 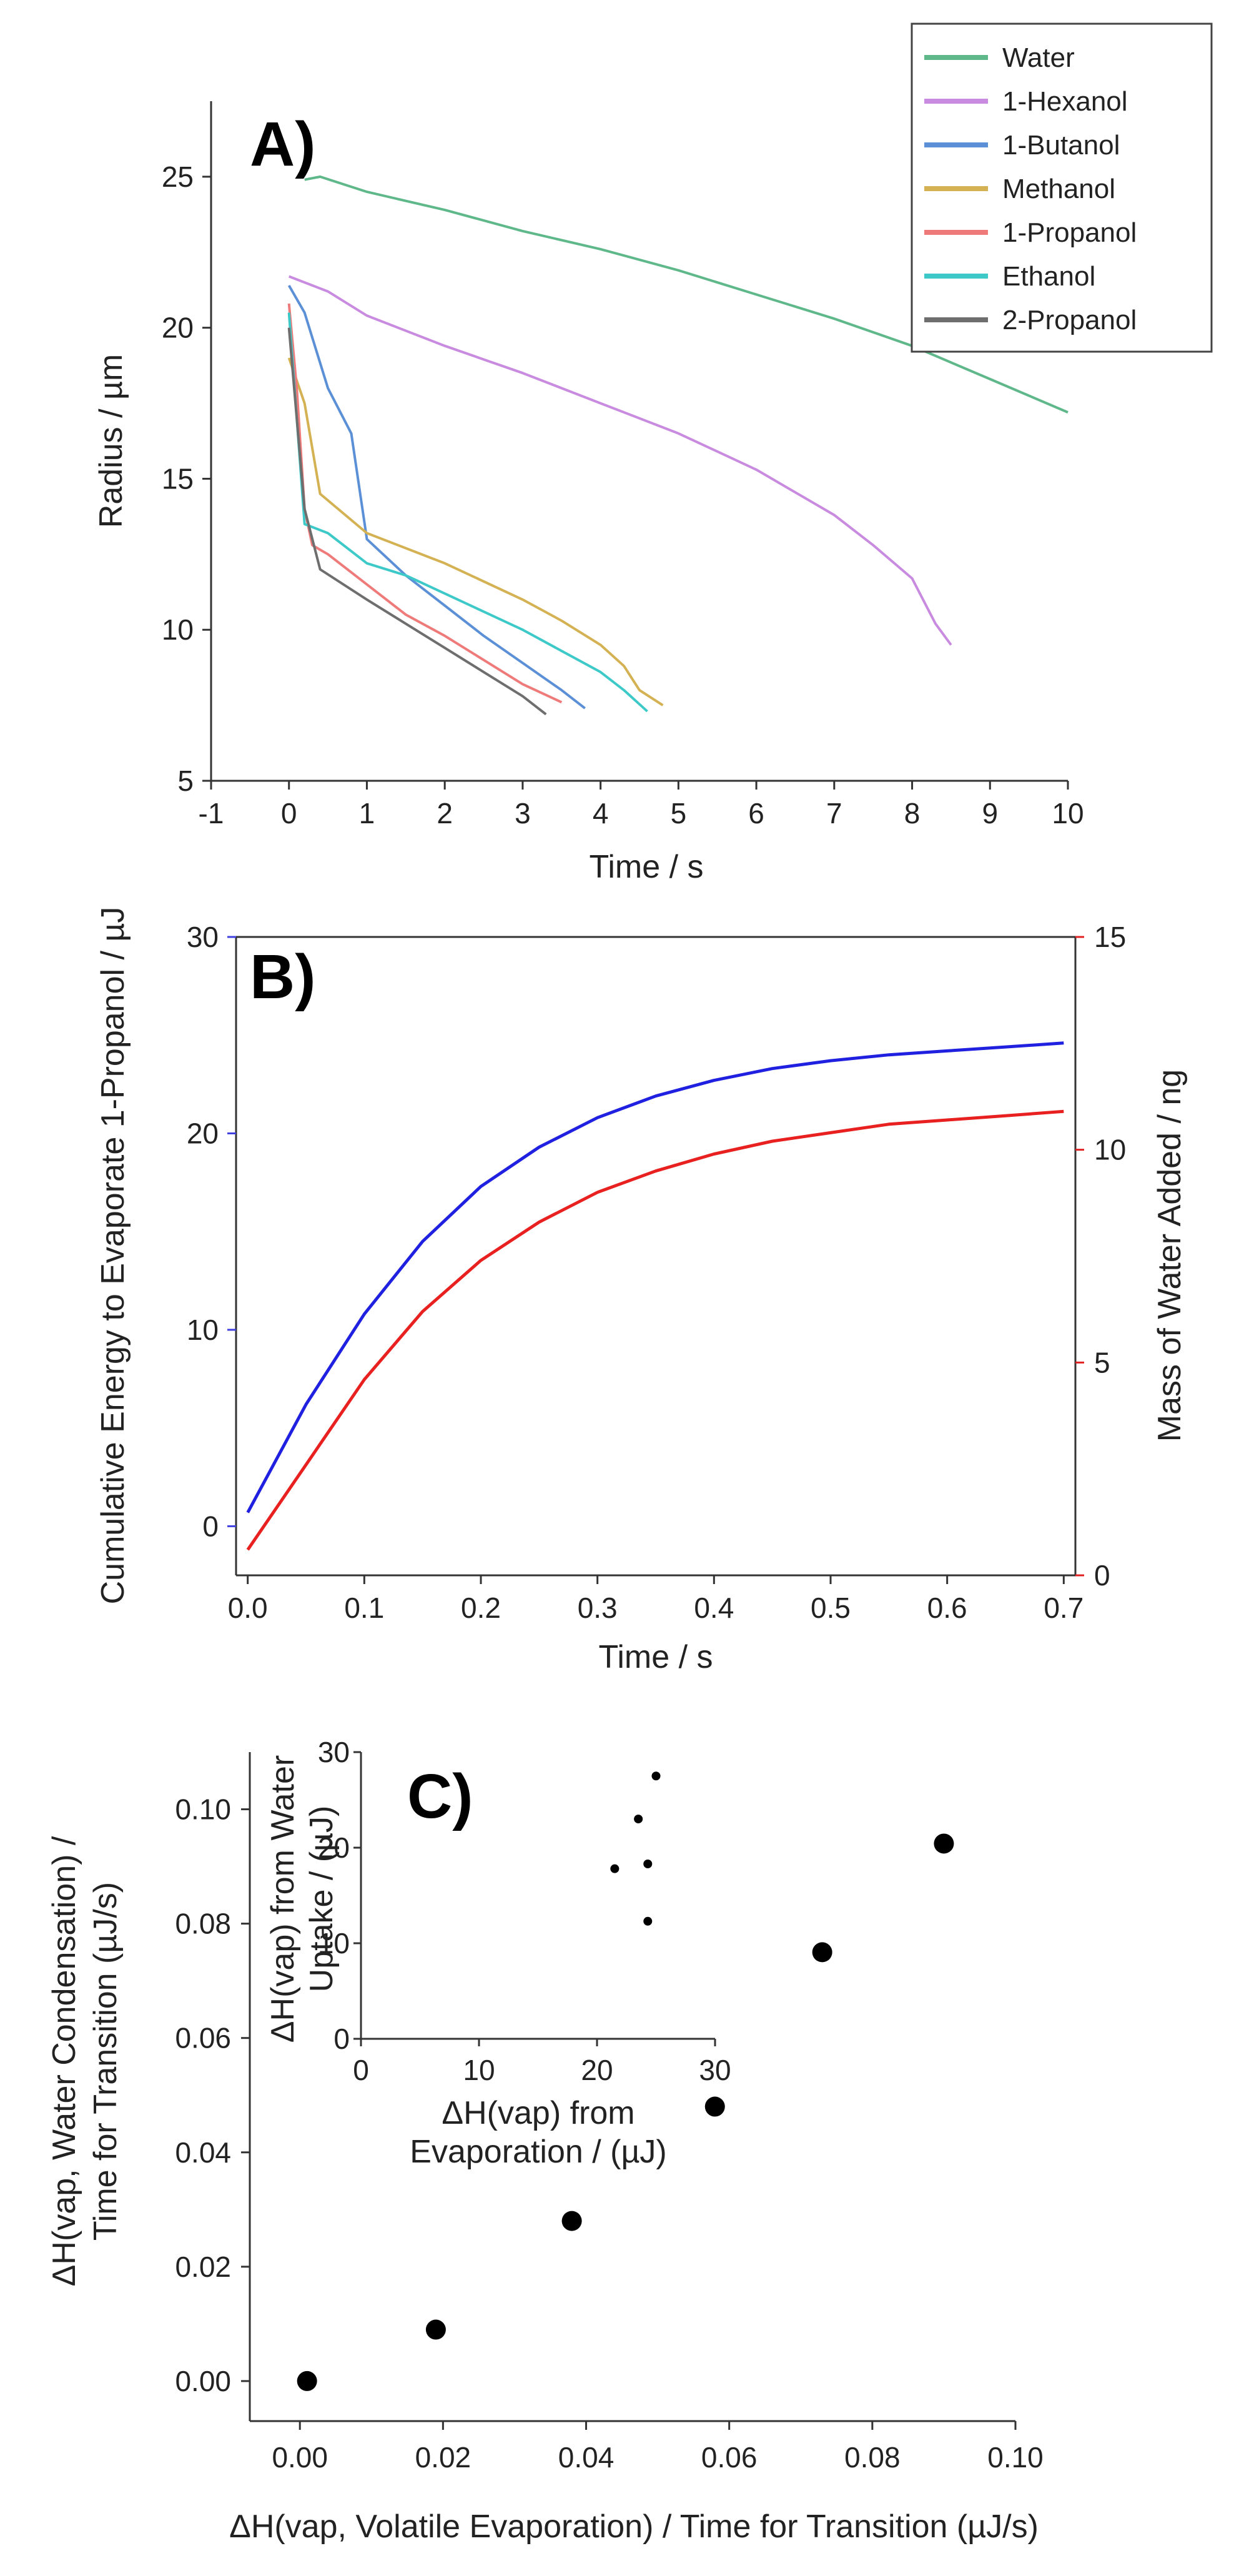 I want to click on legend-label: 1-Butanol, so click(x=1061, y=145).